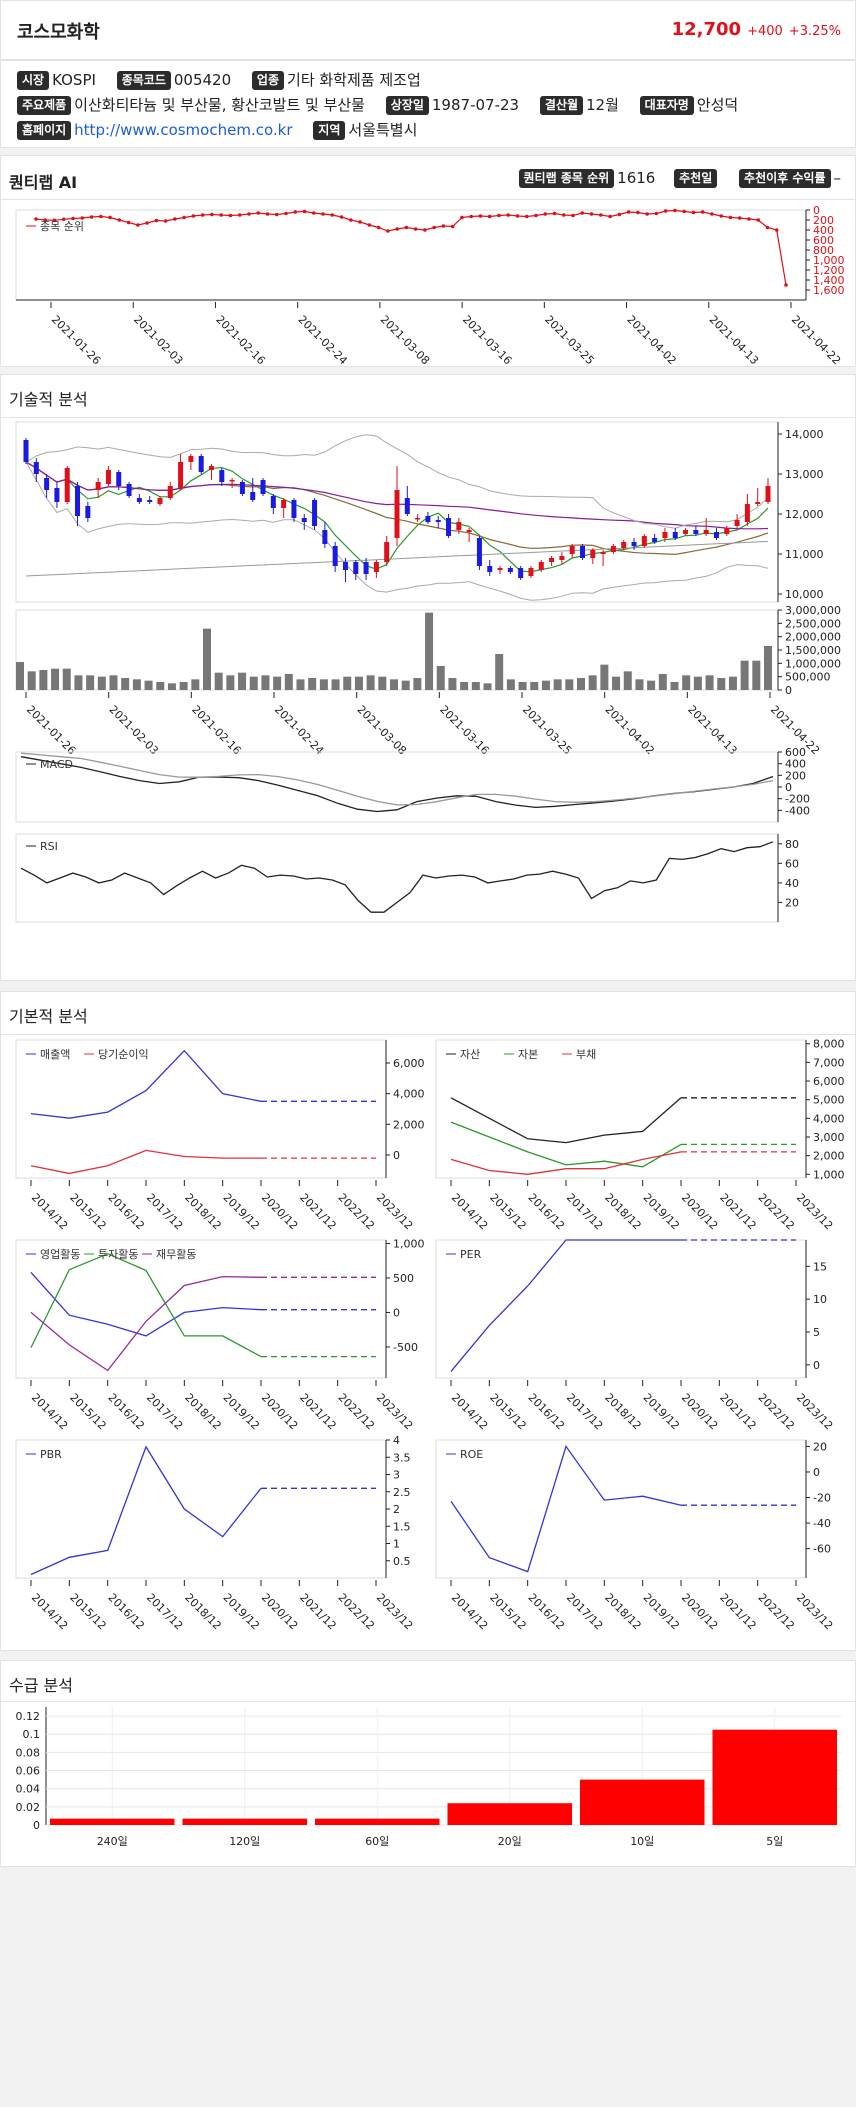 The height and width of the screenshot is (2107, 856). What do you see at coordinates (397, 779) in the screenshot?
I see `macd-signal-line` at bounding box center [397, 779].